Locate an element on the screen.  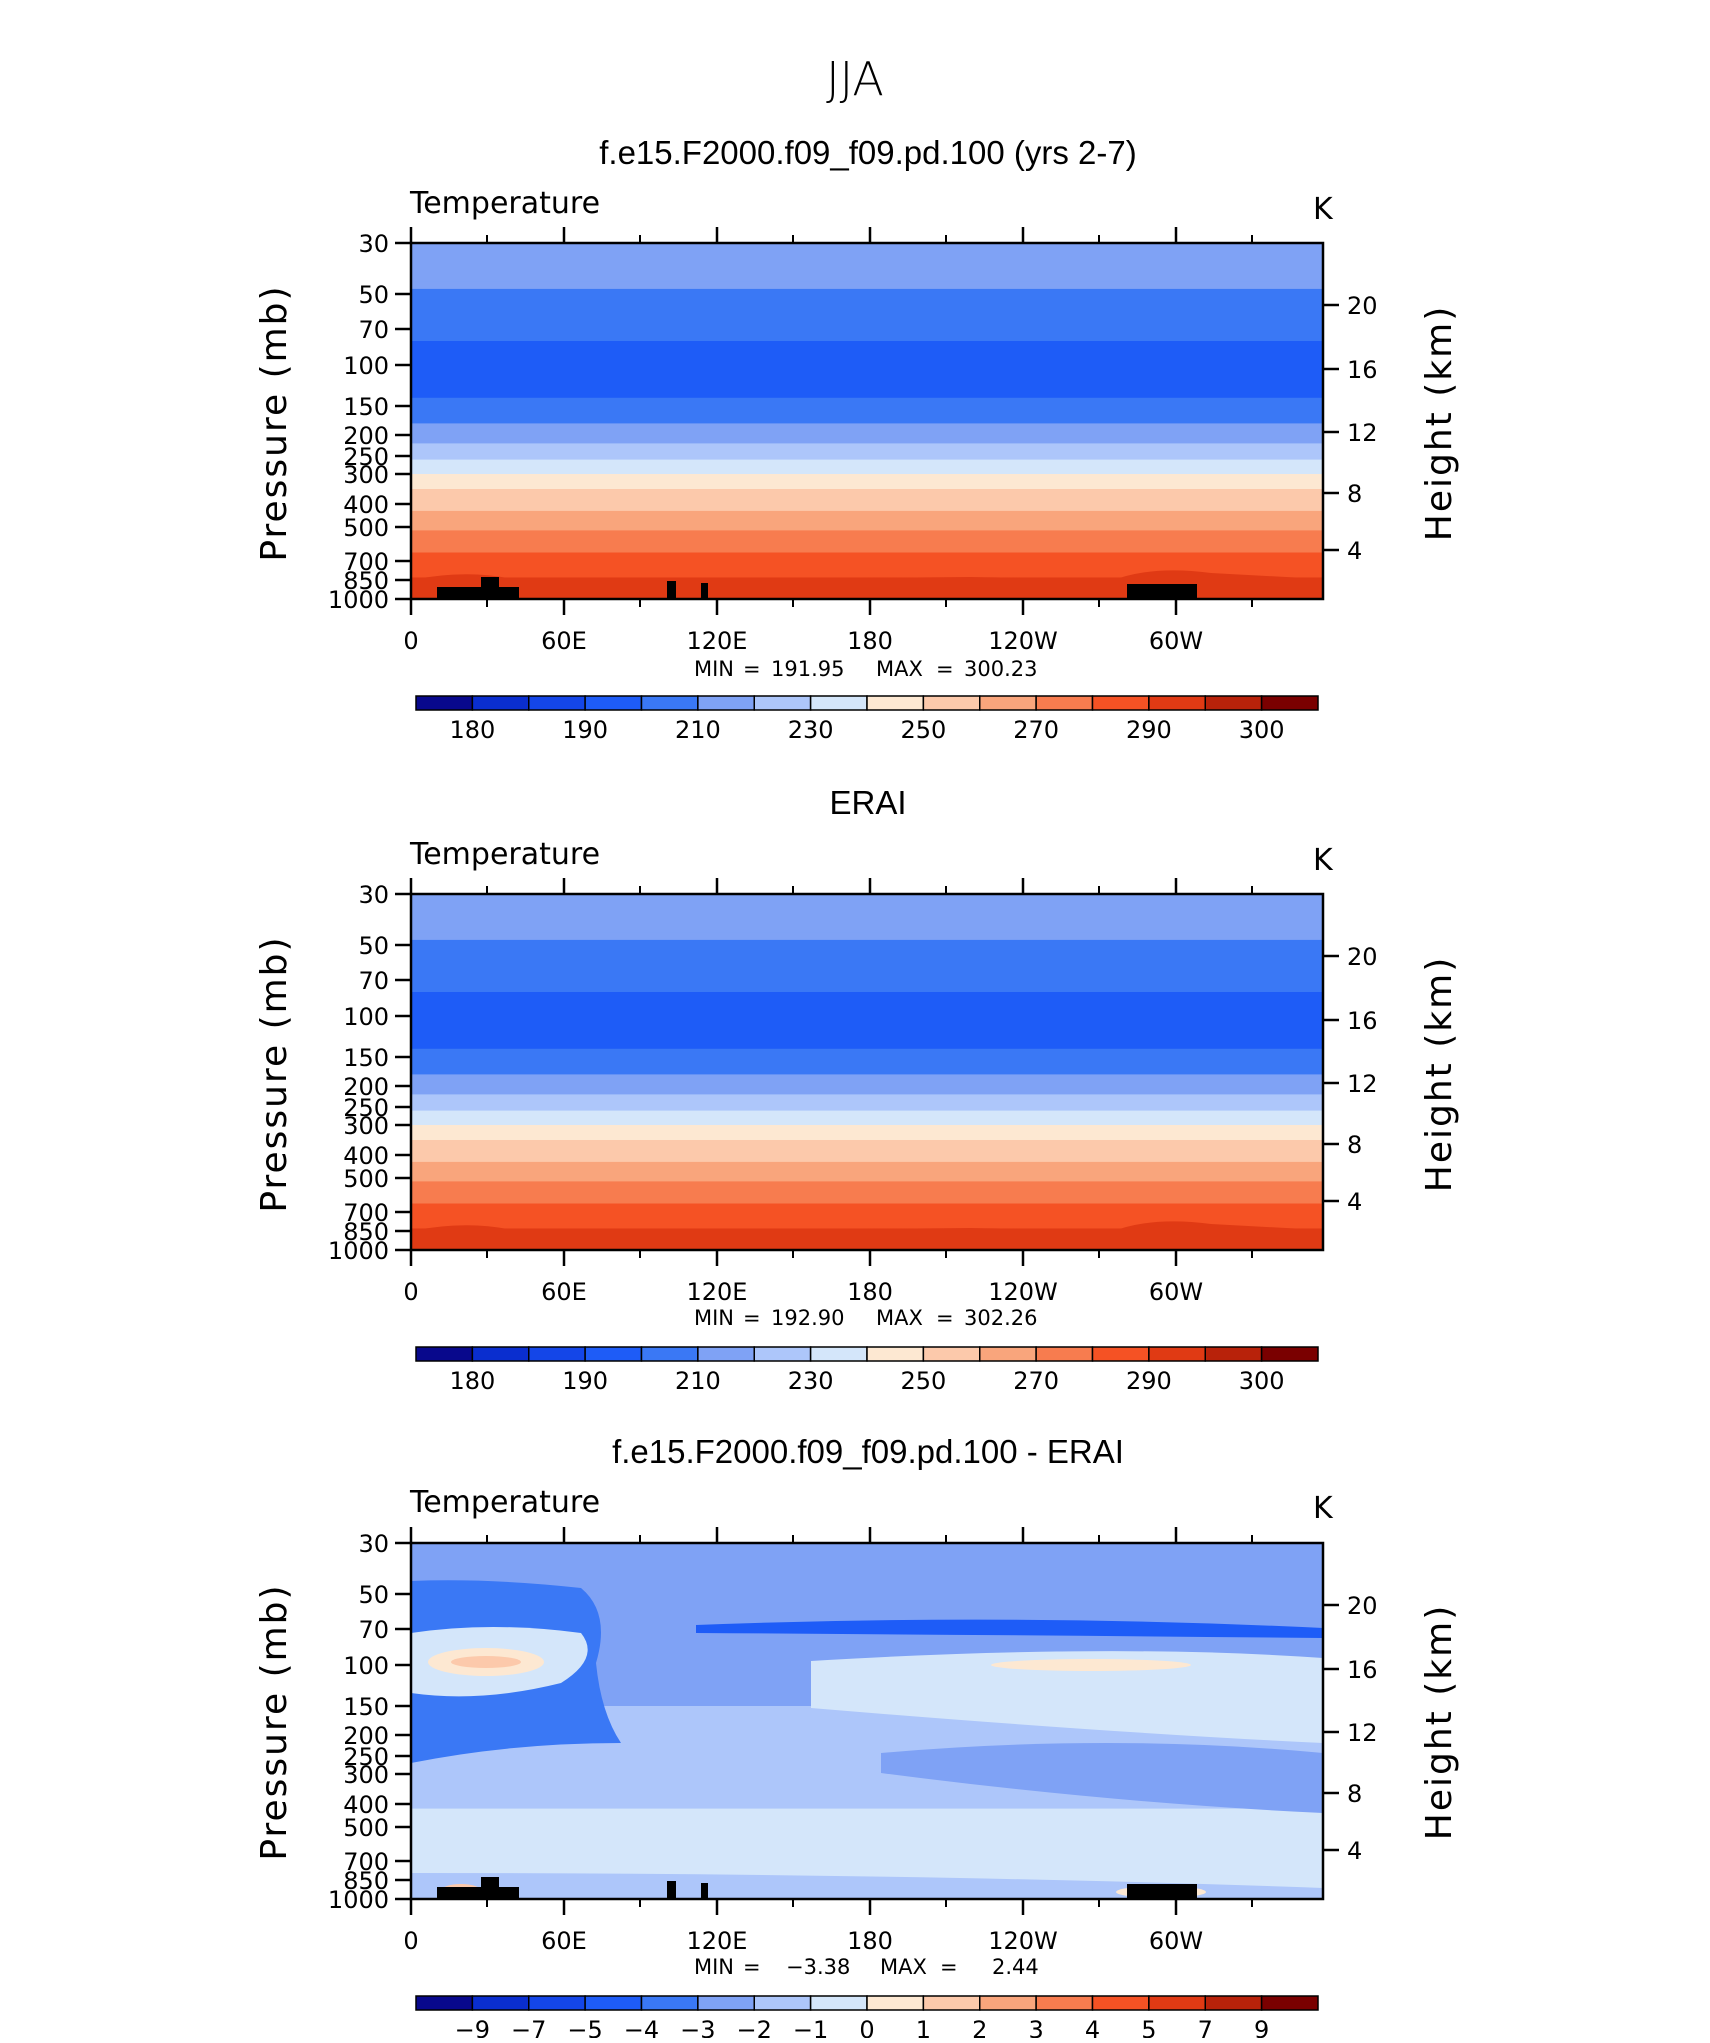
colorbar-label: 210 is located at coordinates (698, 1381).